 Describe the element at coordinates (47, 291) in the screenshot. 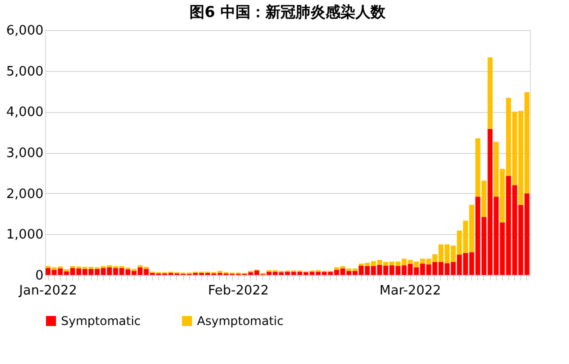

I see `x-tick-label: Jan-2022` at that location.